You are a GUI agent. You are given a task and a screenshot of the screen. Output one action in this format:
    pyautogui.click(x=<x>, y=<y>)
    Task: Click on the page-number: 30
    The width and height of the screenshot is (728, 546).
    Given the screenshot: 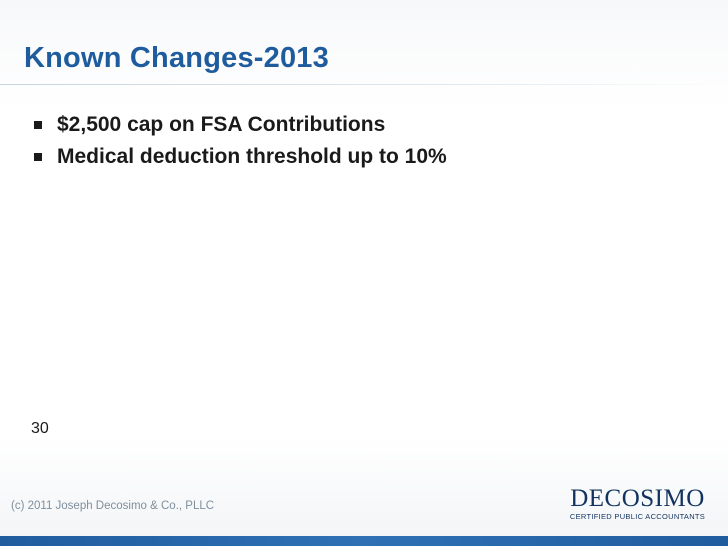 What is the action you would take?
    pyautogui.click(x=40, y=428)
    